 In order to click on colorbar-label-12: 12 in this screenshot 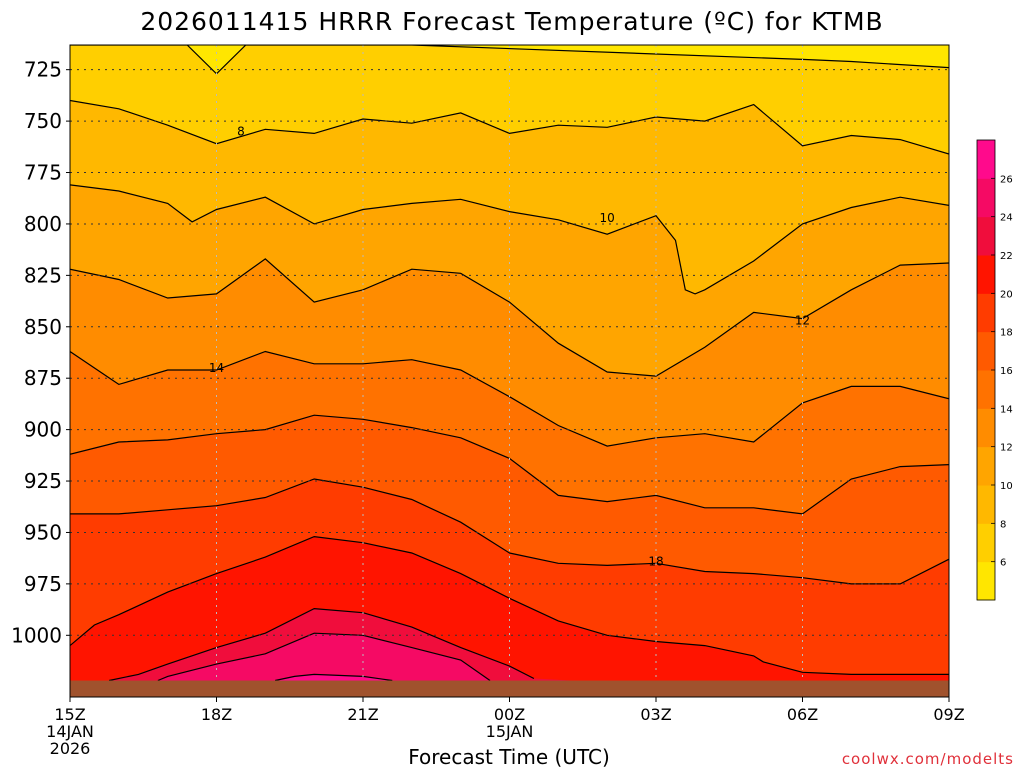, I will do `click(1006, 448)`.